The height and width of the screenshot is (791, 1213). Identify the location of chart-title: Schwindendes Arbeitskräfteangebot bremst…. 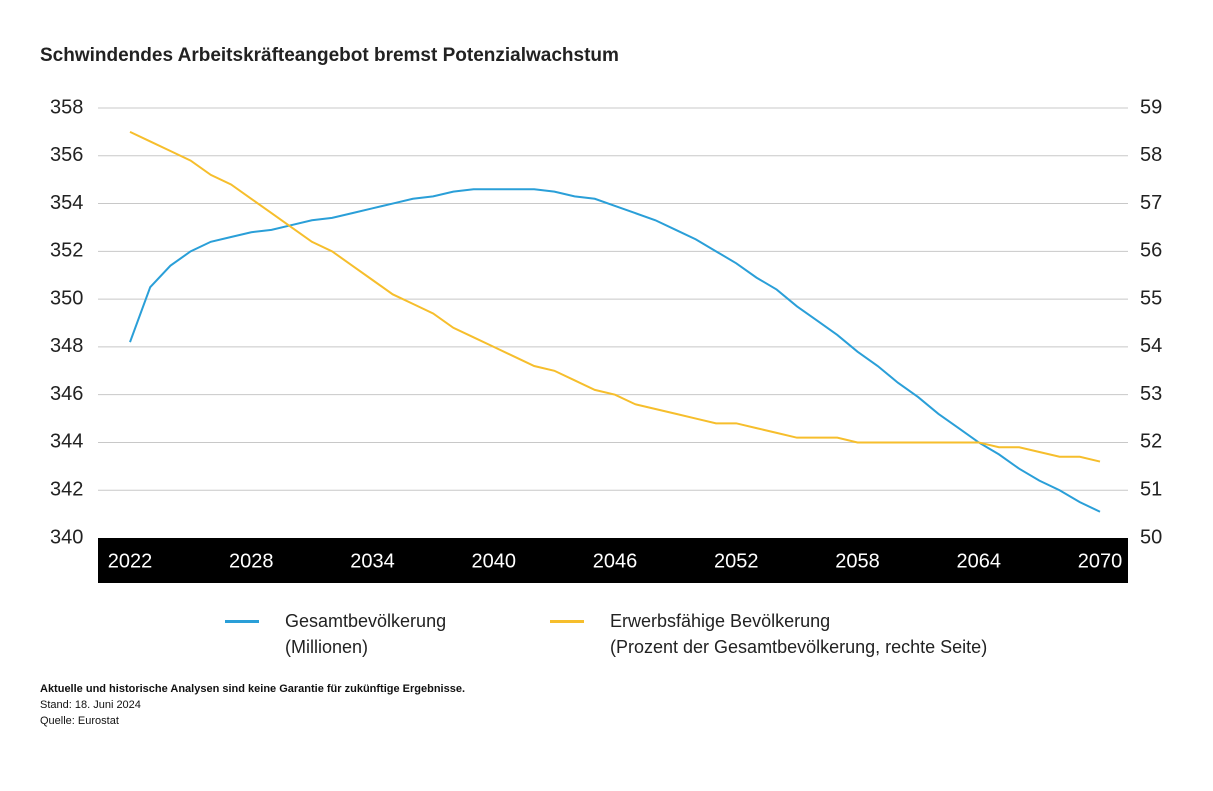
(329, 55).